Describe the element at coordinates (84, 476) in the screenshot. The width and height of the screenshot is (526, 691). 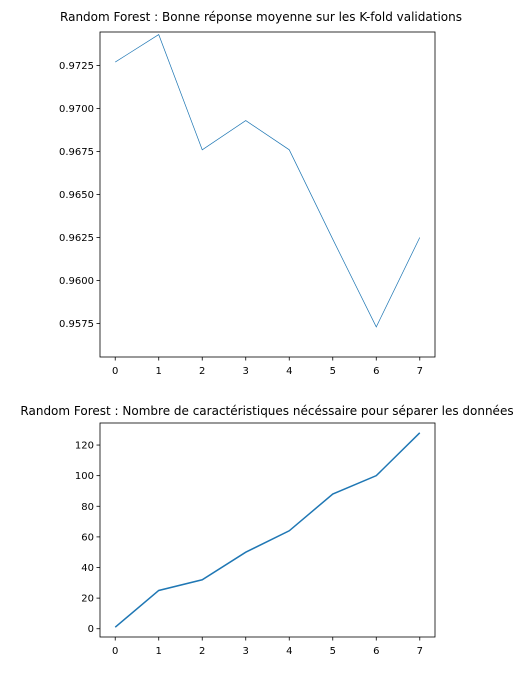
I see `chart-2-y-tick-label: 100` at that location.